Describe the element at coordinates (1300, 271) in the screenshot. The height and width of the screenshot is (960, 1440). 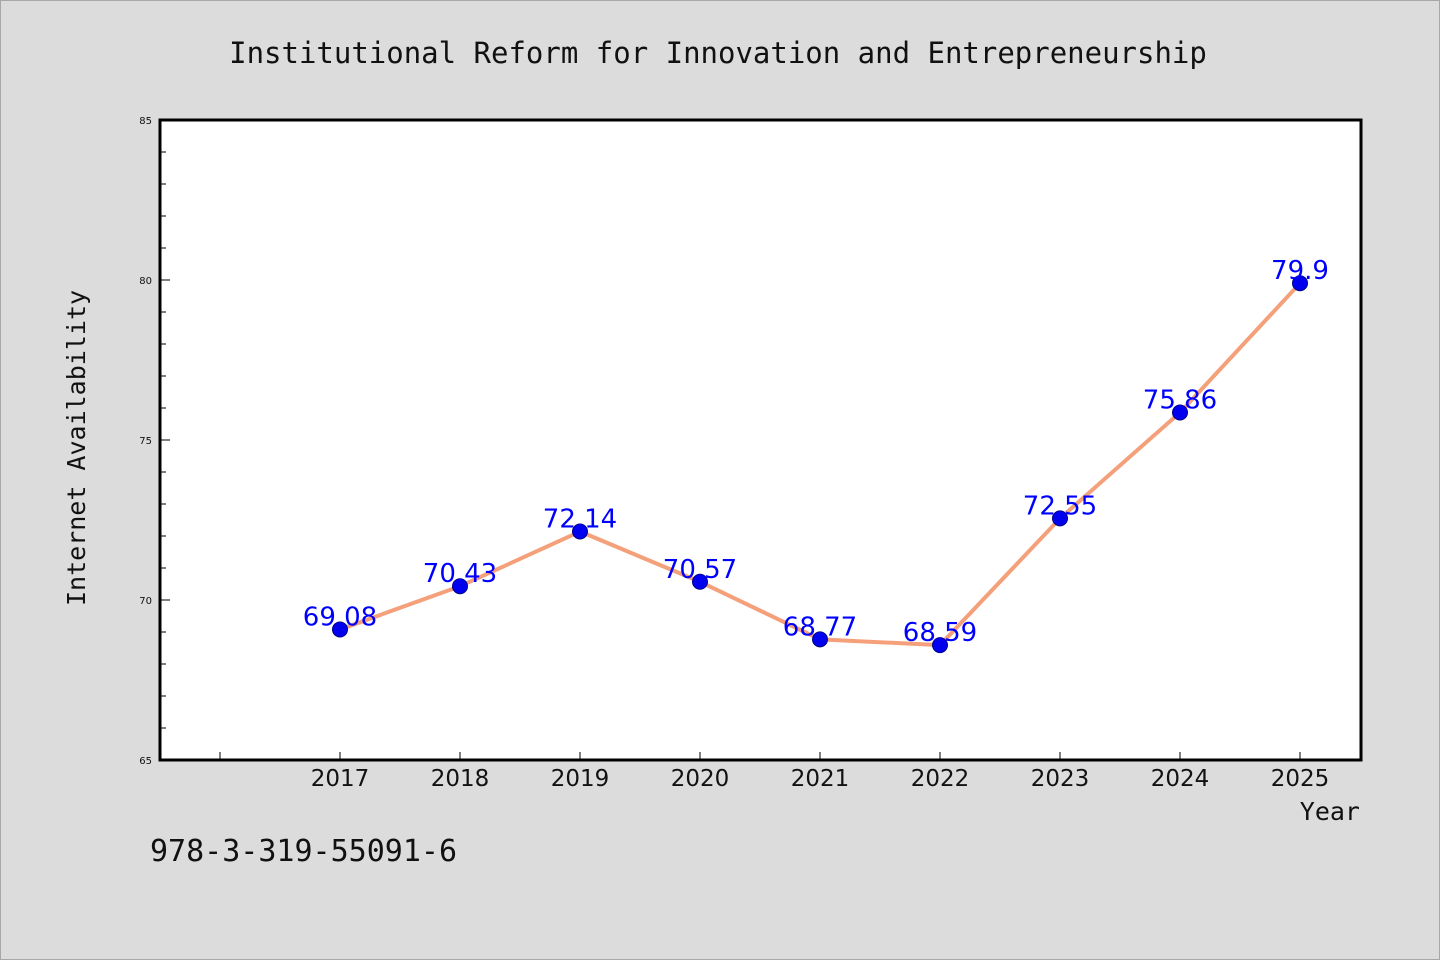
I see `data-label: 79.9` at that location.